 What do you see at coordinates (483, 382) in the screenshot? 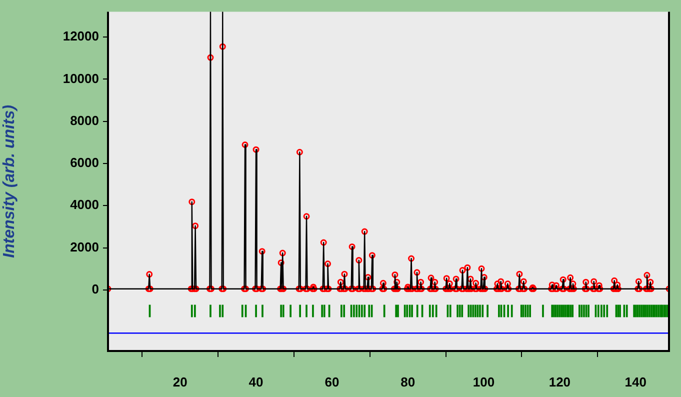
I see `x-tick-label: 100` at bounding box center [483, 382].